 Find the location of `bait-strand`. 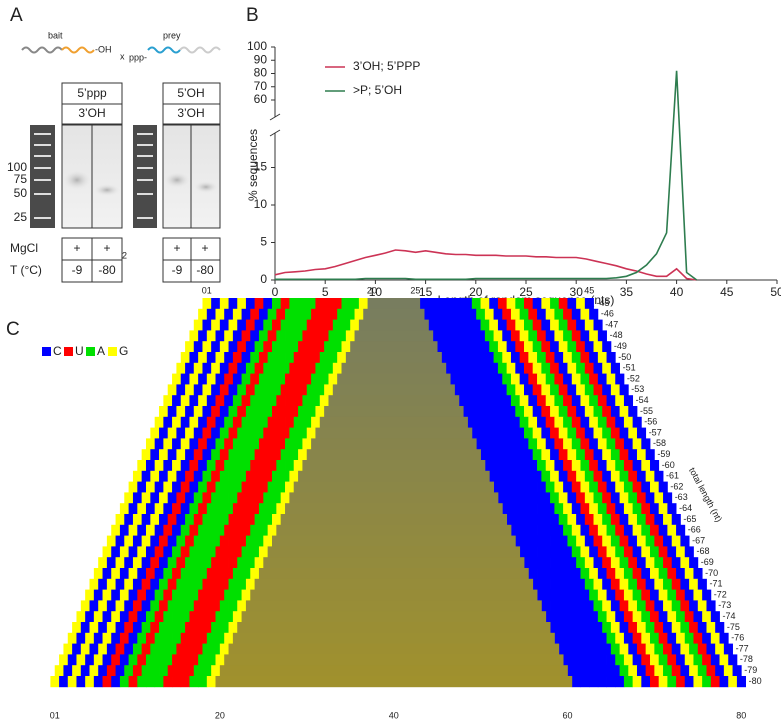

bait-strand is located at coordinates (42, 50).